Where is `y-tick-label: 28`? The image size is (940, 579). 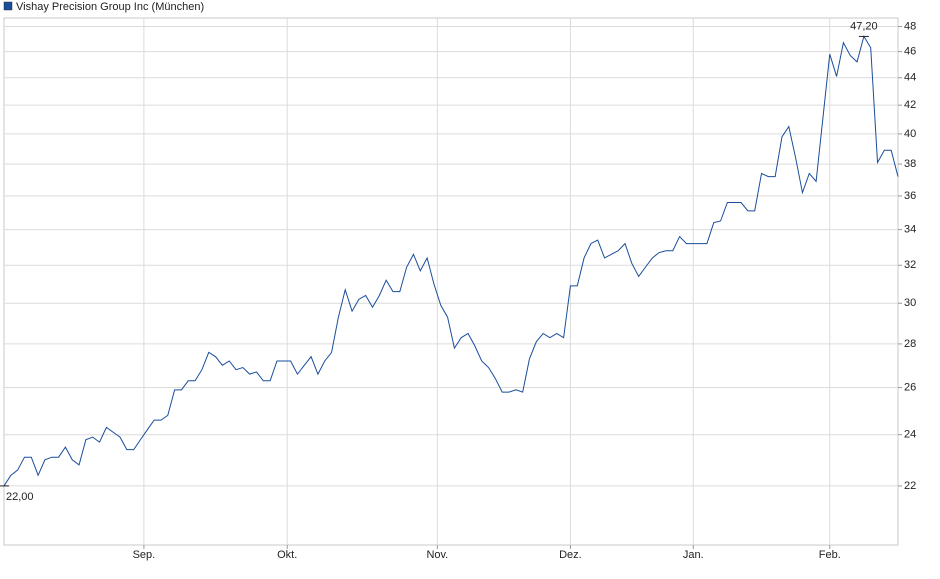 y-tick-label: 28 is located at coordinates (910, 344).